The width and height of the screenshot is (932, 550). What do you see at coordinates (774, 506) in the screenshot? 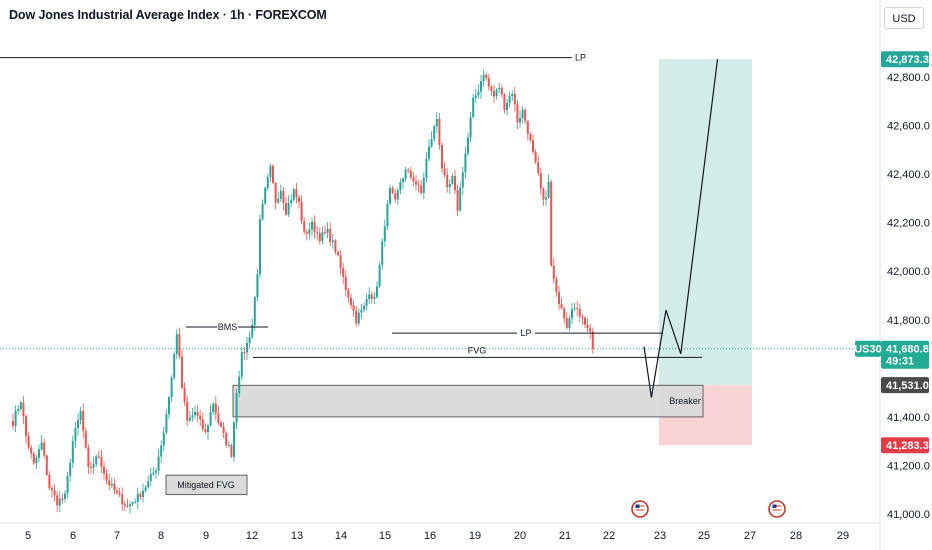
I see `flag-canton` at bounding box center [774, 506].